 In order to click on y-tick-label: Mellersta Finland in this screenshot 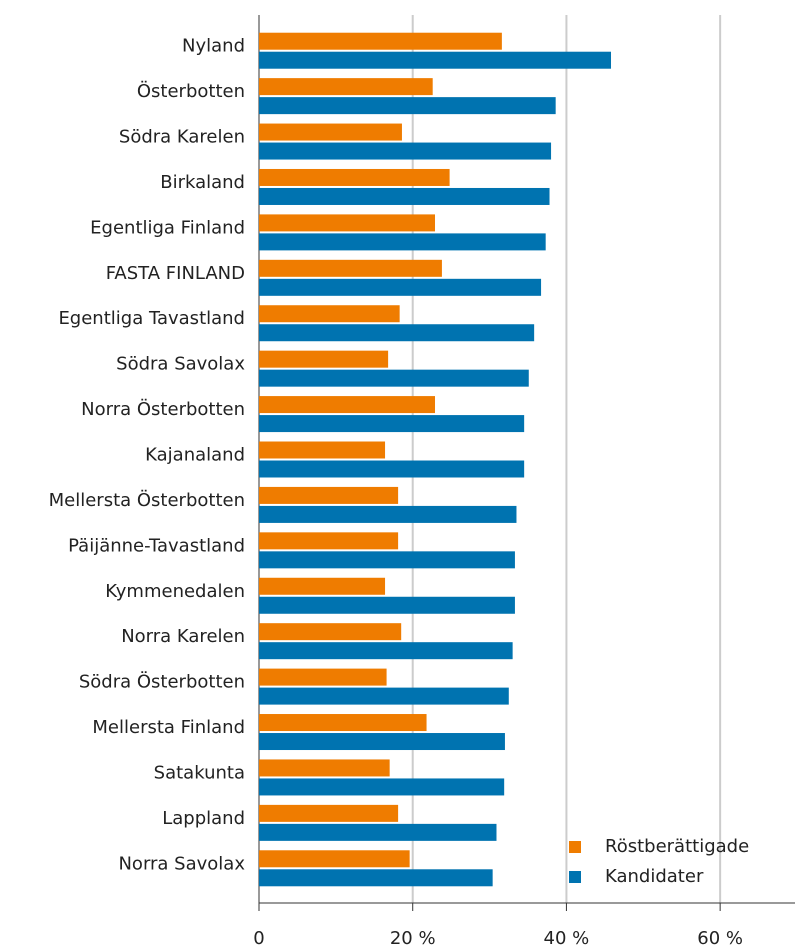, I will do `click(168, 727)`.